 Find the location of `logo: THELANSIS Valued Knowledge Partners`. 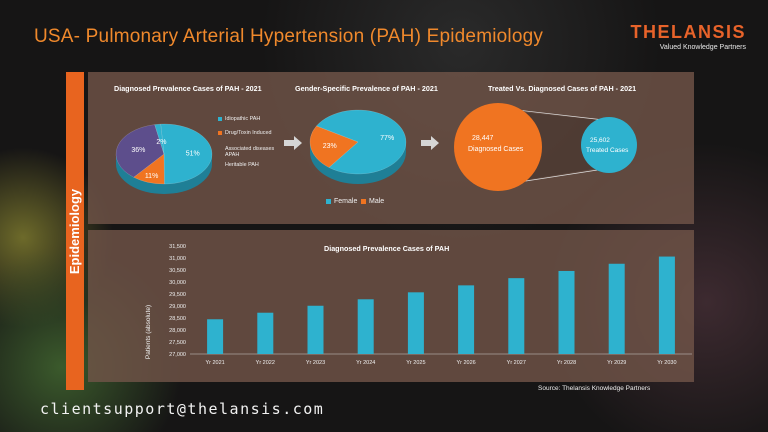

logo: THELANSIS Valued Knowledge Partners is located at coordinates (688, 36).